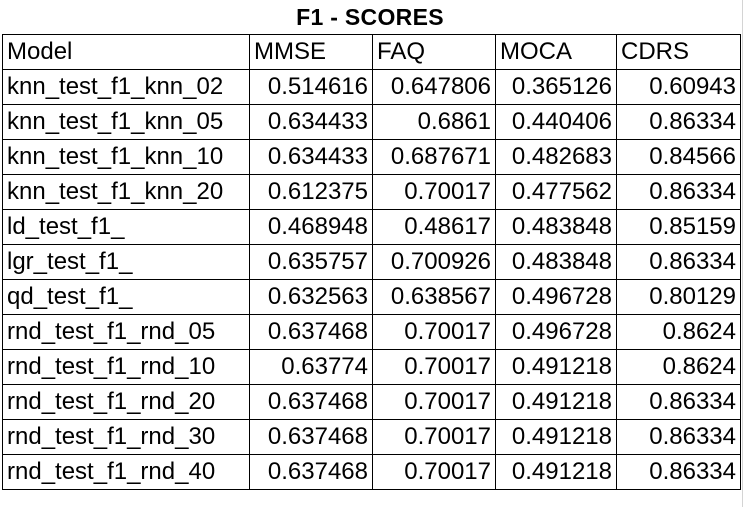  What do you see at coordinates (311, 52) in the screenshot?
I see `header-cell-mmse: MMSE` at bounding box center [311, 52].